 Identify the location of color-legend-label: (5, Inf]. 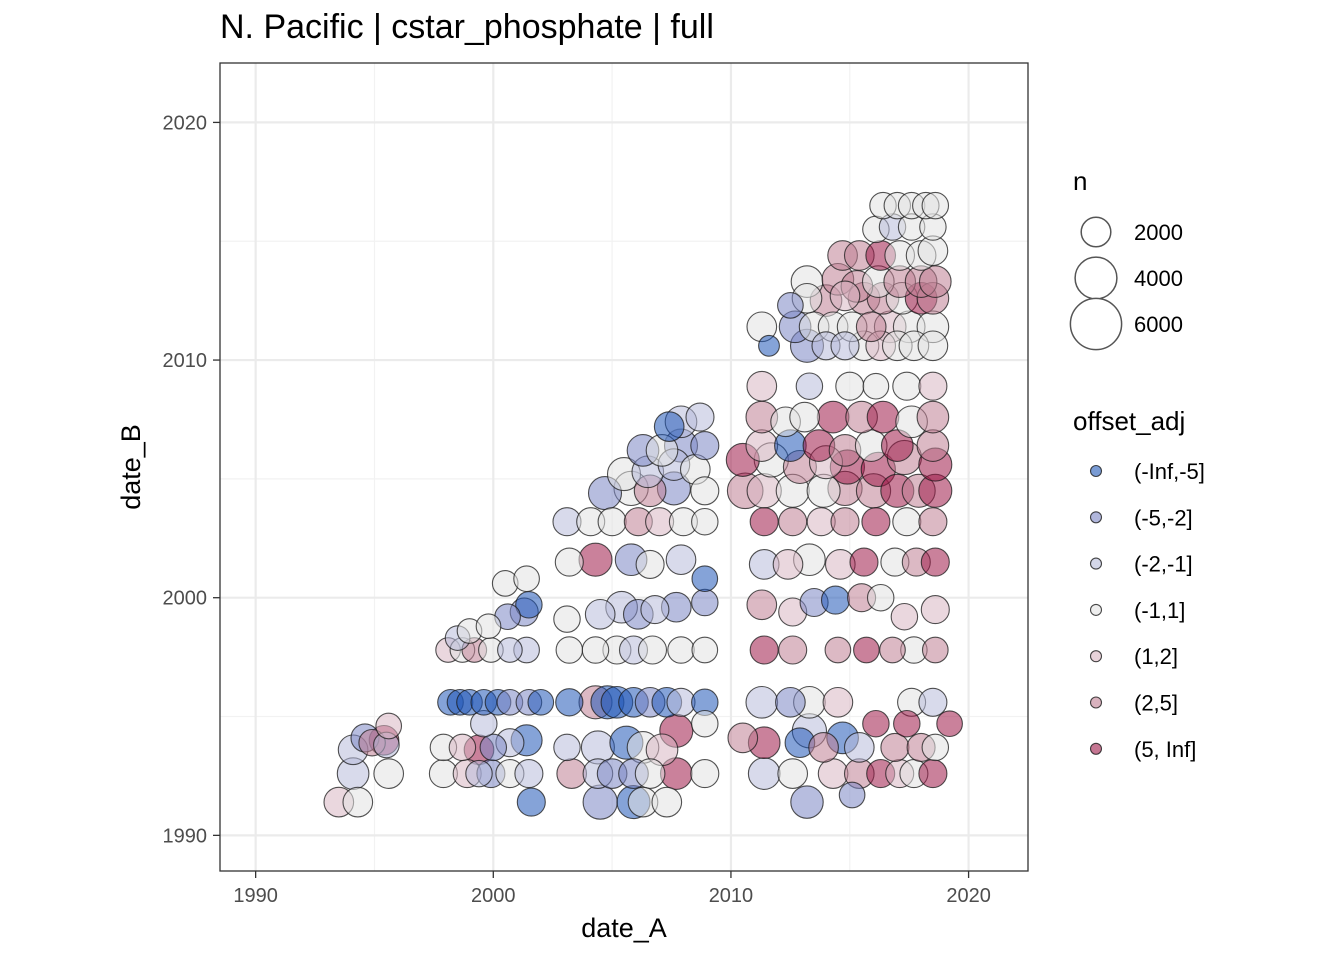
(1165, 749).